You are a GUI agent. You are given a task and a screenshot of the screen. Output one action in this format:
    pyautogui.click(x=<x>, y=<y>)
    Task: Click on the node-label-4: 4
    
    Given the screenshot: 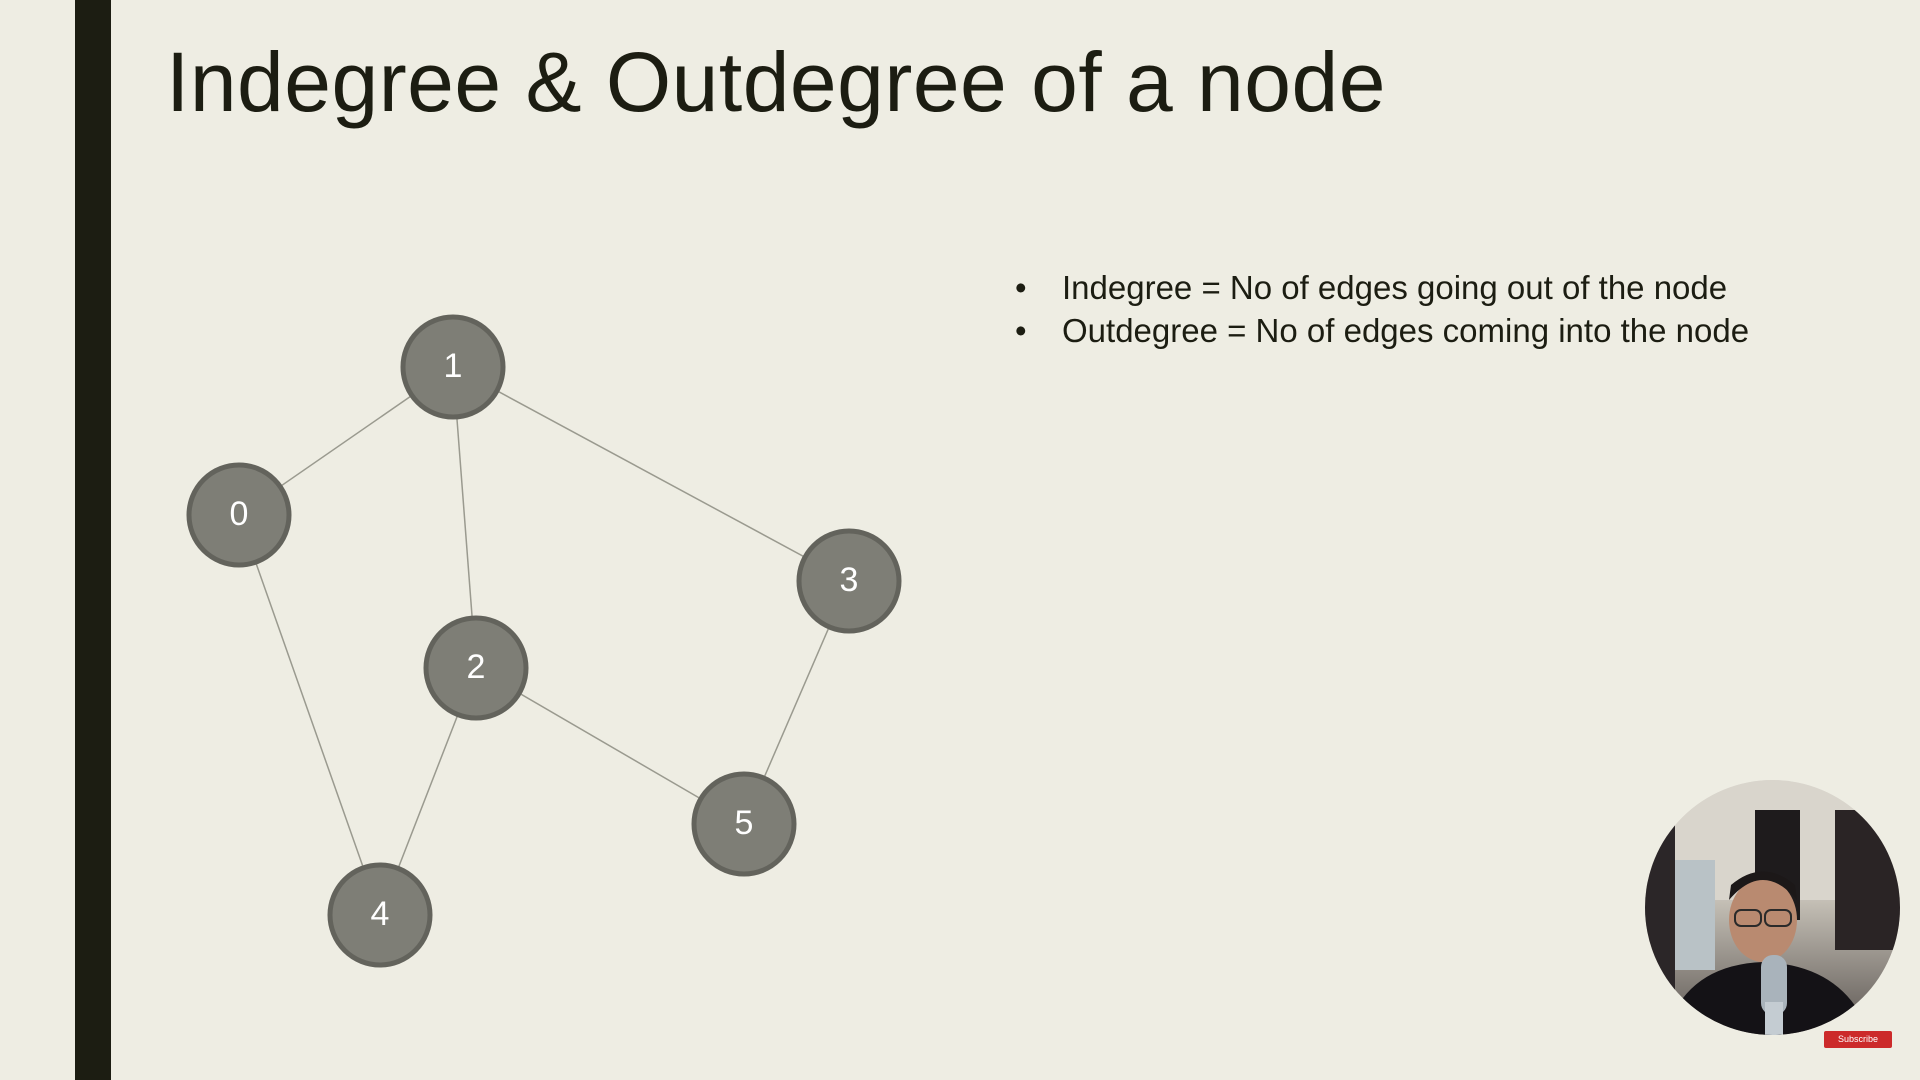 What is the action you would take?
    pyautogui.click(x=380, y=914)
    